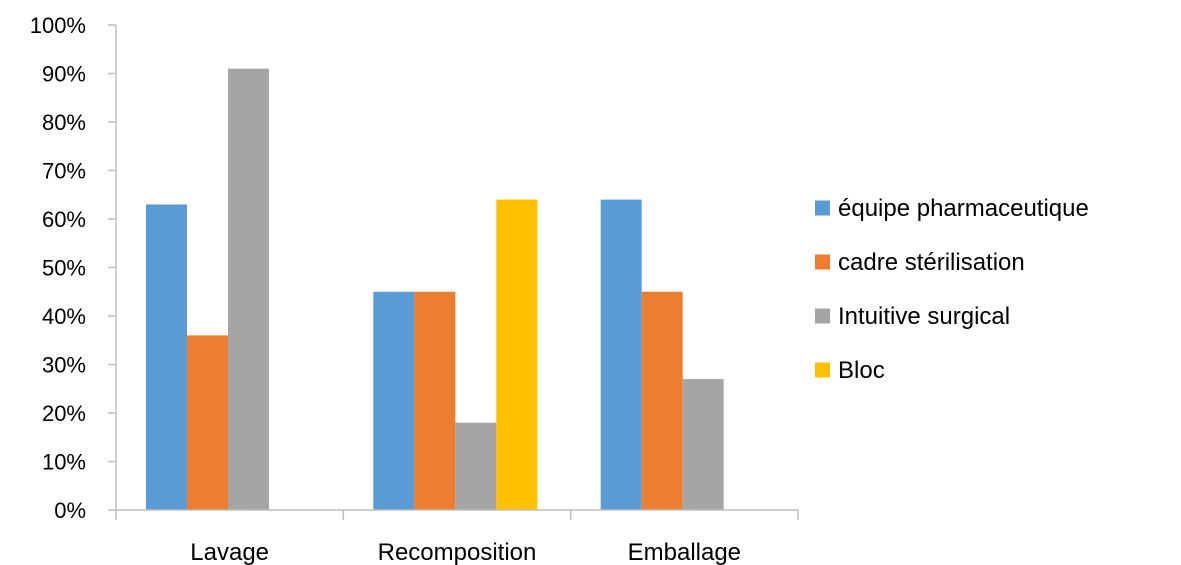 The image size is (1181, 565). Describe the element at coordinates (457, 537) in the screenshot. I see `x-axis: Lavage Recomposition Emballage` at that location.